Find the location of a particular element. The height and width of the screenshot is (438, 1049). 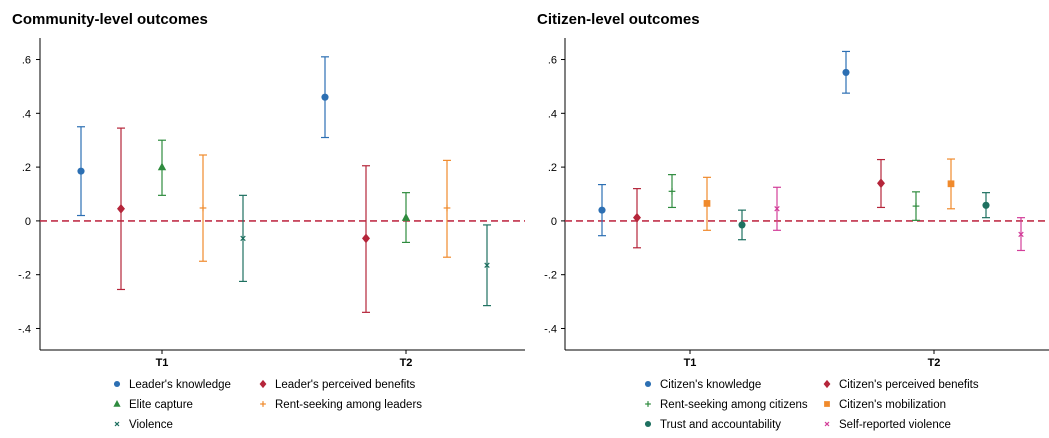

series-rent-seeking-among-leaders is located at coordinates (325, 208).